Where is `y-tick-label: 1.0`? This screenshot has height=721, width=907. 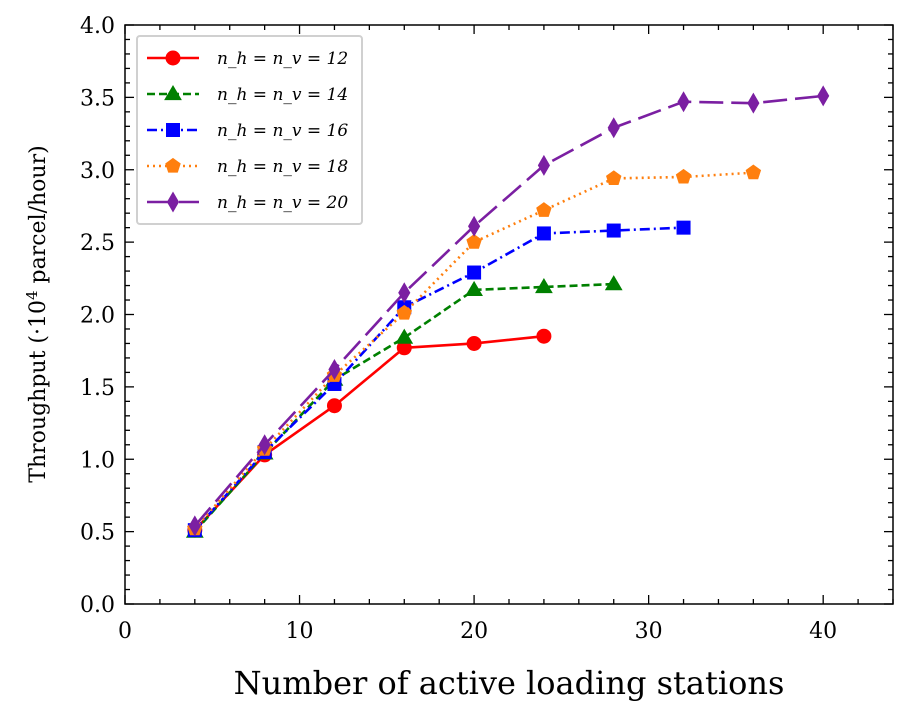 y-tick-label: 1.0 is located at coordinates (97, 460).